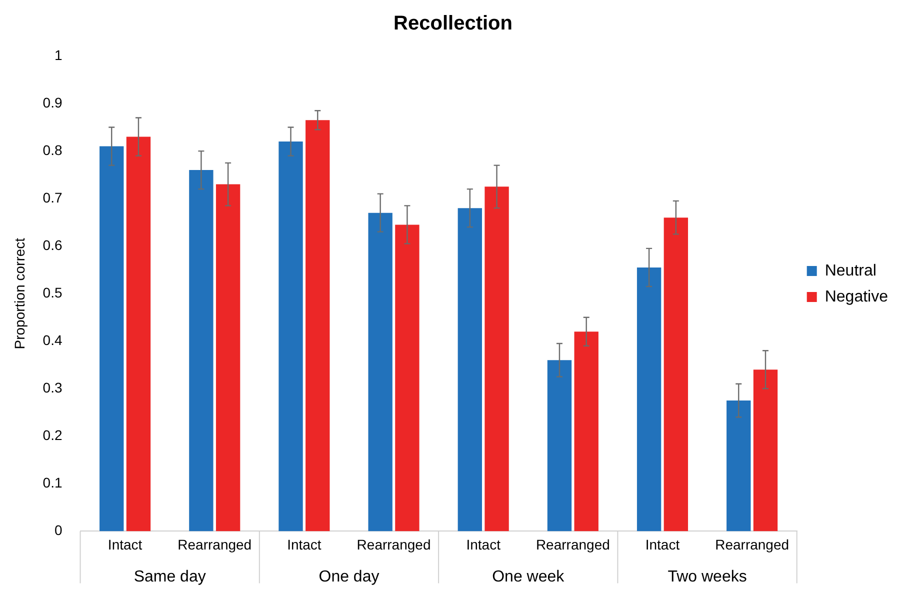 This screenshot has width=918, height=598. Describe the element at coordinates (453, 23) in the screenshot. I see `chart-title: Recollection` at that location.